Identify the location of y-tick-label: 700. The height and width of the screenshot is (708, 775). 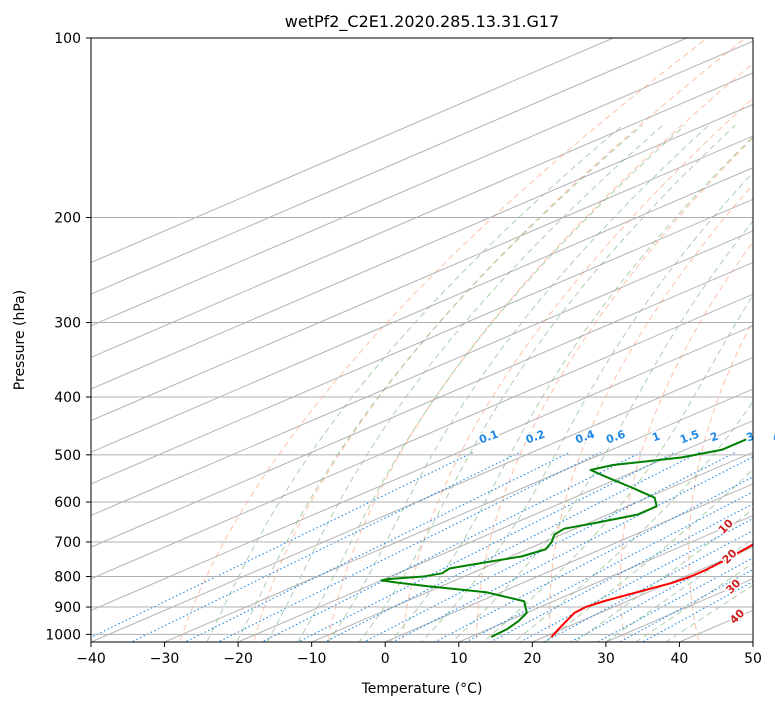
(67, 543).